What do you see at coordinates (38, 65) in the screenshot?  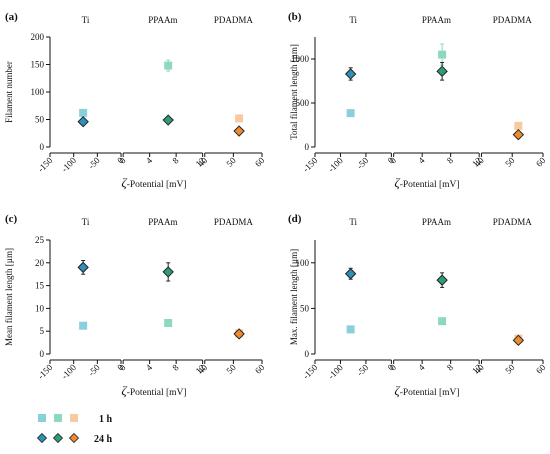 I see `y-tick-label: 150` at bounding box center [38, 65].